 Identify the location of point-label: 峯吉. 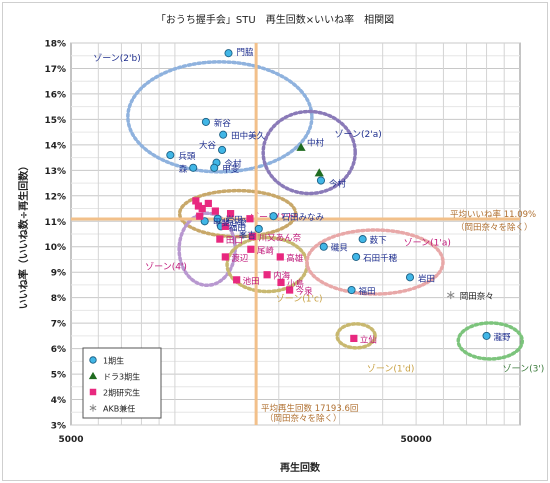
(247, 236).